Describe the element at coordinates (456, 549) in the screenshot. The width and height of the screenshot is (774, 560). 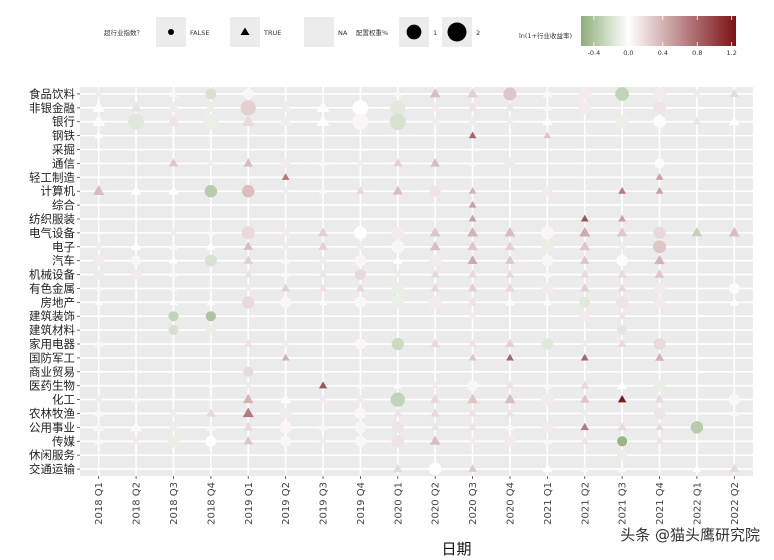
I see `x-axis-title: 日期` at that location.